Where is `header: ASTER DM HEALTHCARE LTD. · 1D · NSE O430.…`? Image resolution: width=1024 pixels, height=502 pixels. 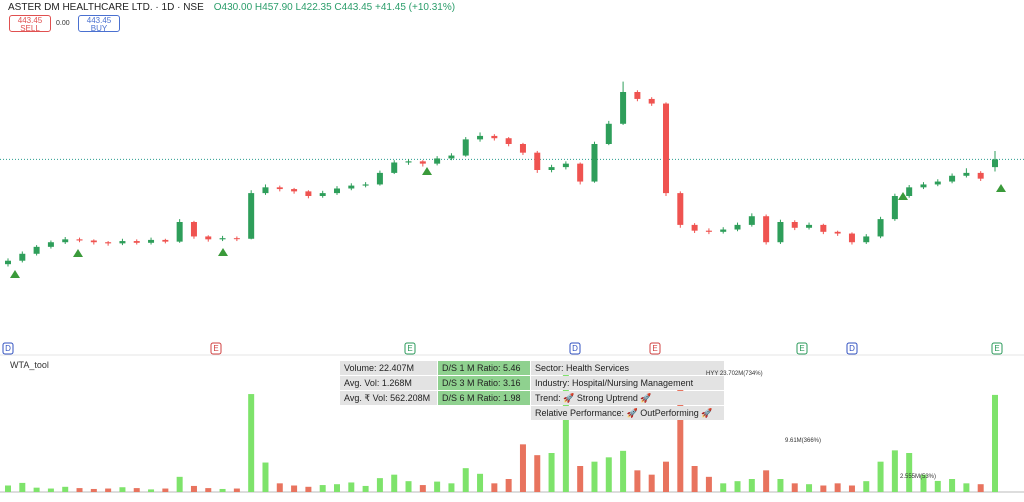
header: ASTER DM HEALTHCARE LTD. · 1D · NSE O430.… is located at coordinates (231, 7).